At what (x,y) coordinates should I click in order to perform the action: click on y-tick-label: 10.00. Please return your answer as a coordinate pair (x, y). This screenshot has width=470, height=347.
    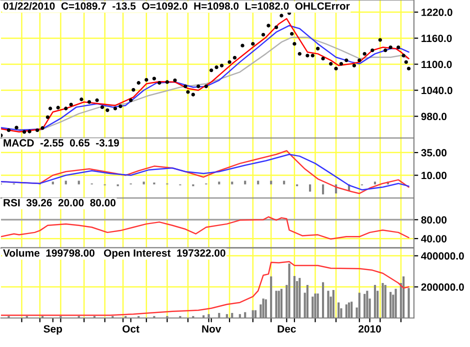
    Looking at the image, I should click on (434, 176).